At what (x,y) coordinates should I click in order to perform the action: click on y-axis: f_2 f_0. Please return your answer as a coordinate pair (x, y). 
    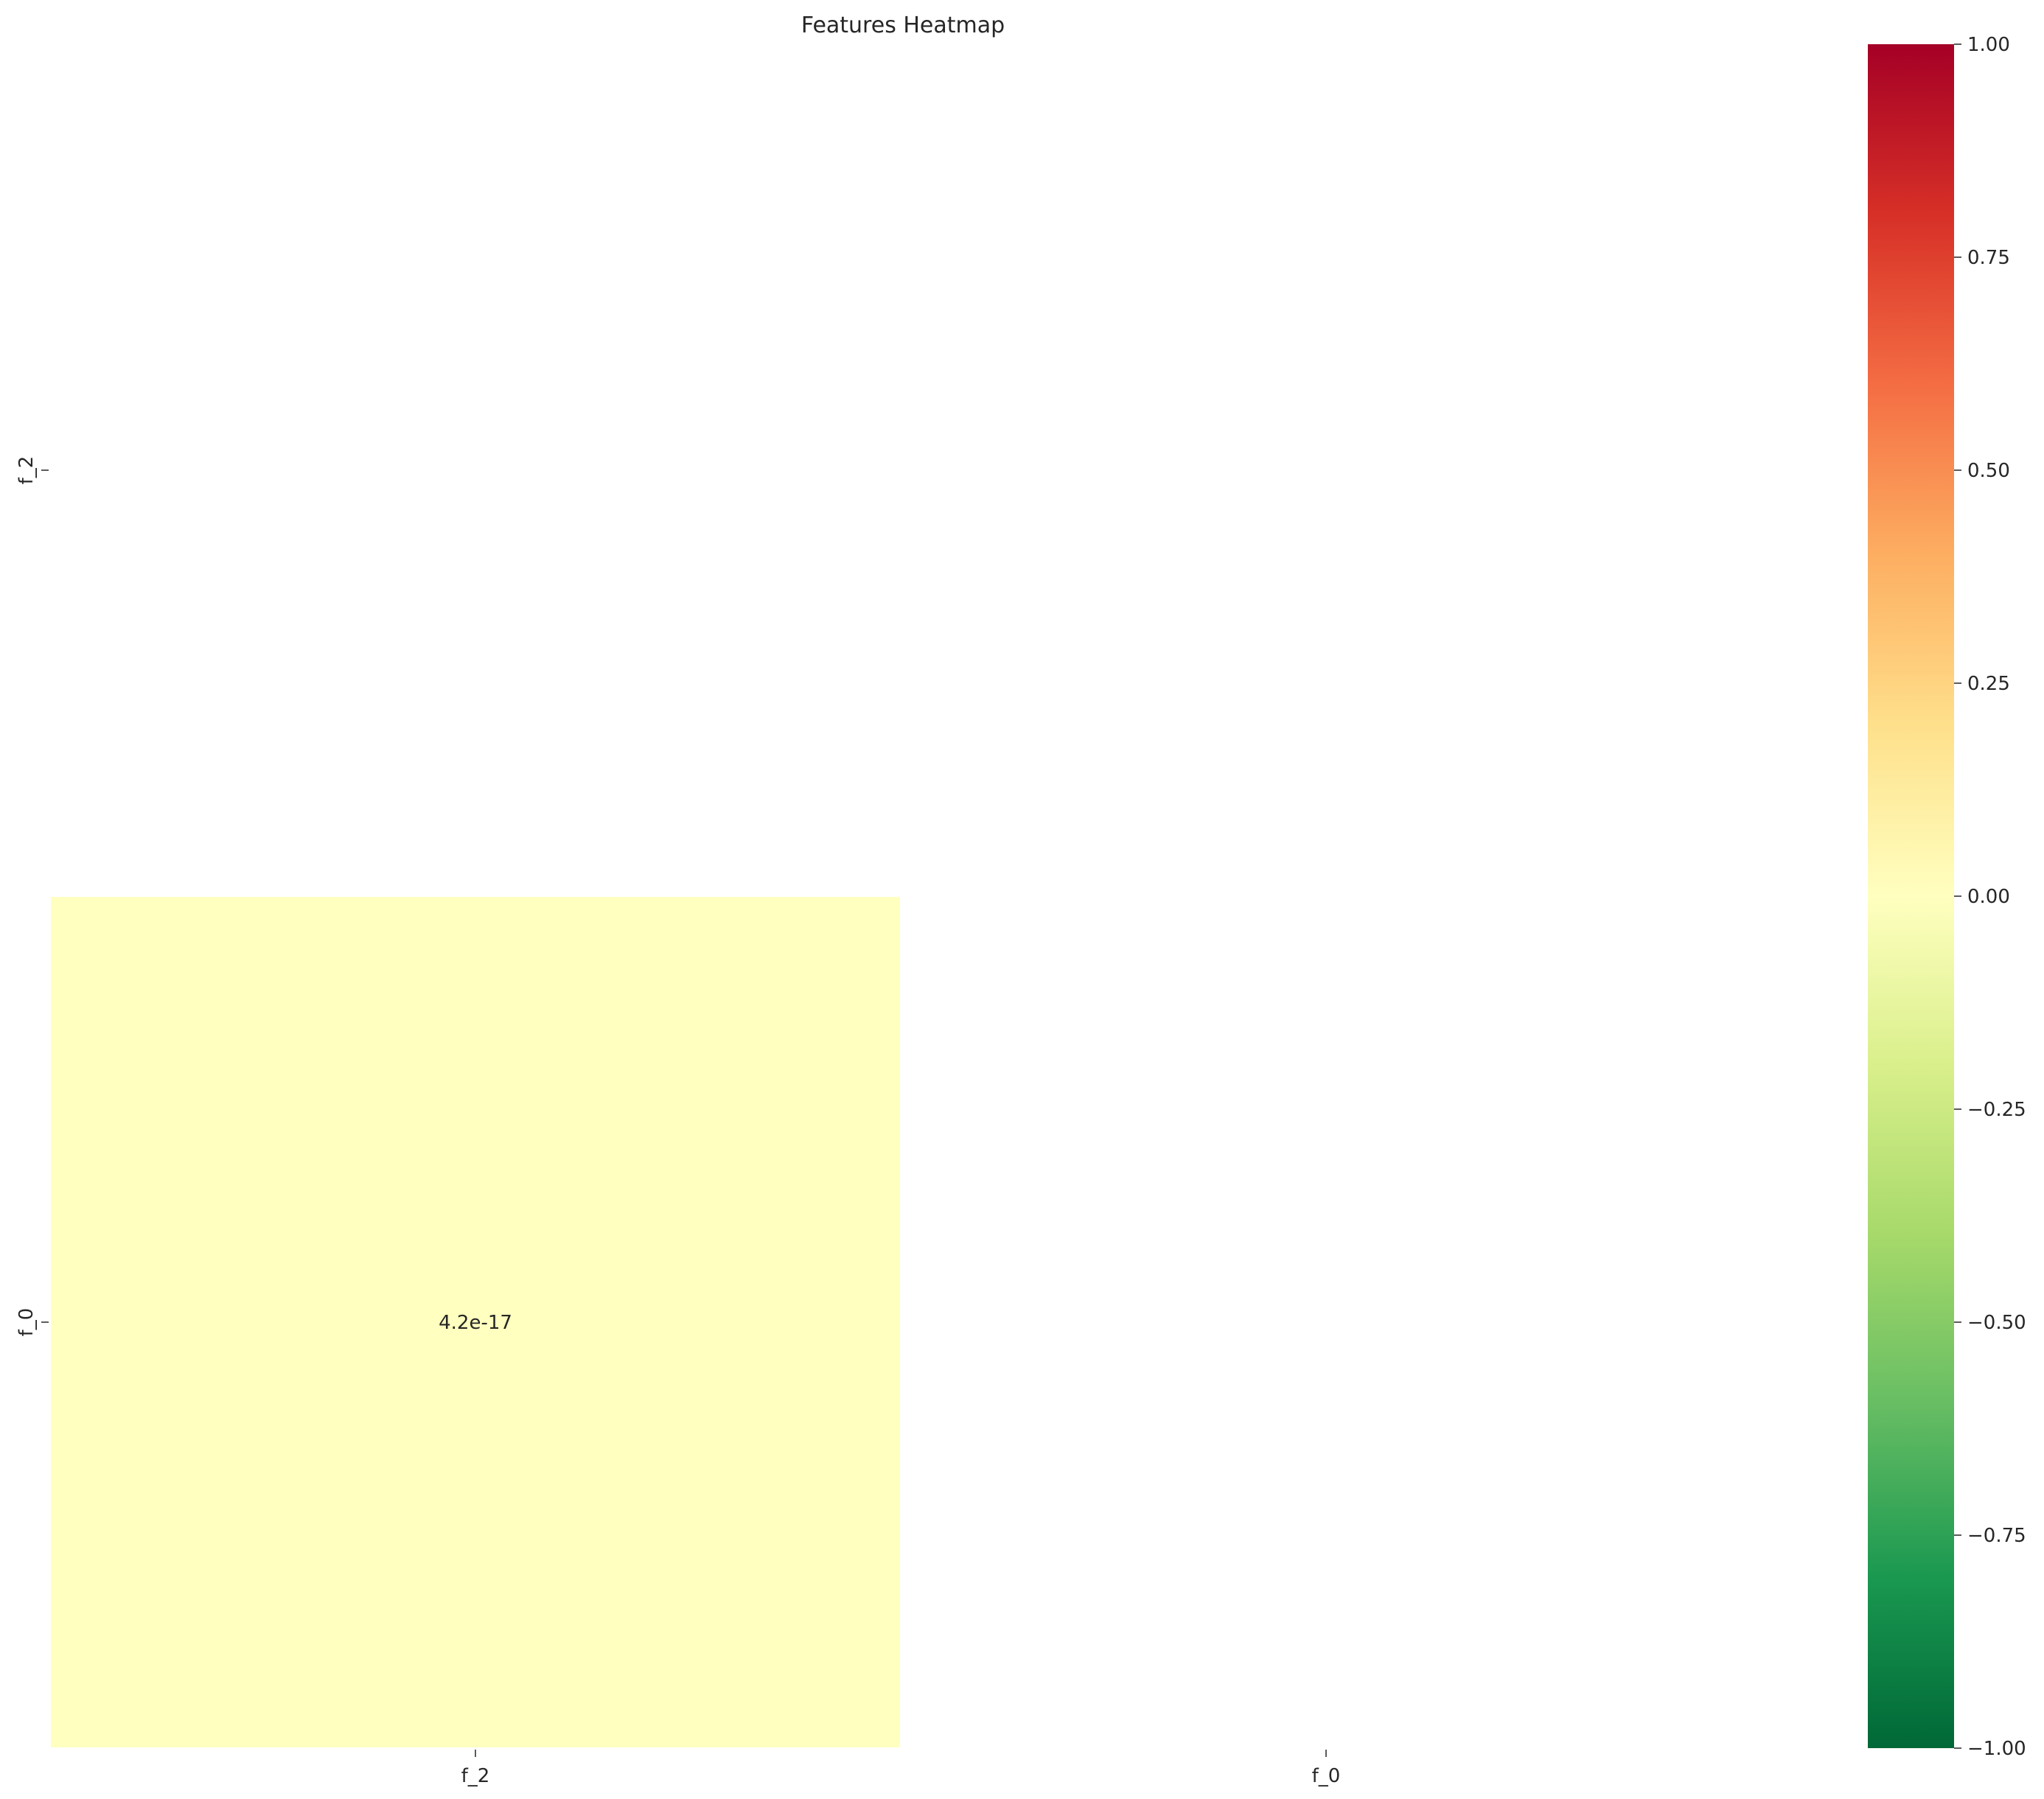
    Looking at the image, I should click on (32, 896).